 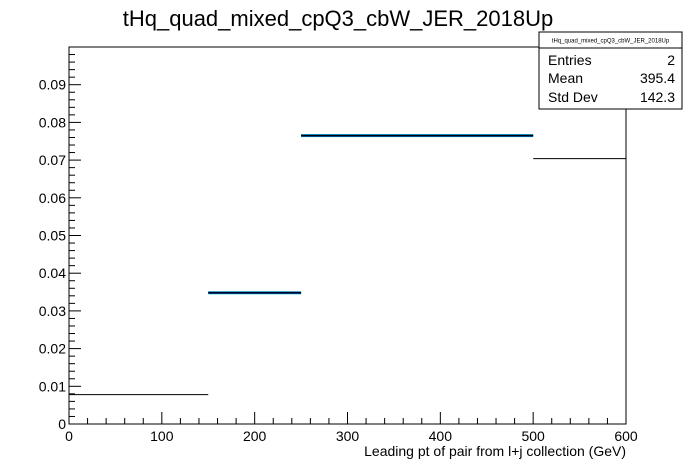 I want to click on y-axis: 0 0.01 0.02 0.03 0.04 0.05 0.06 0.07 0.08 0.09, so click(x=60, y=239).